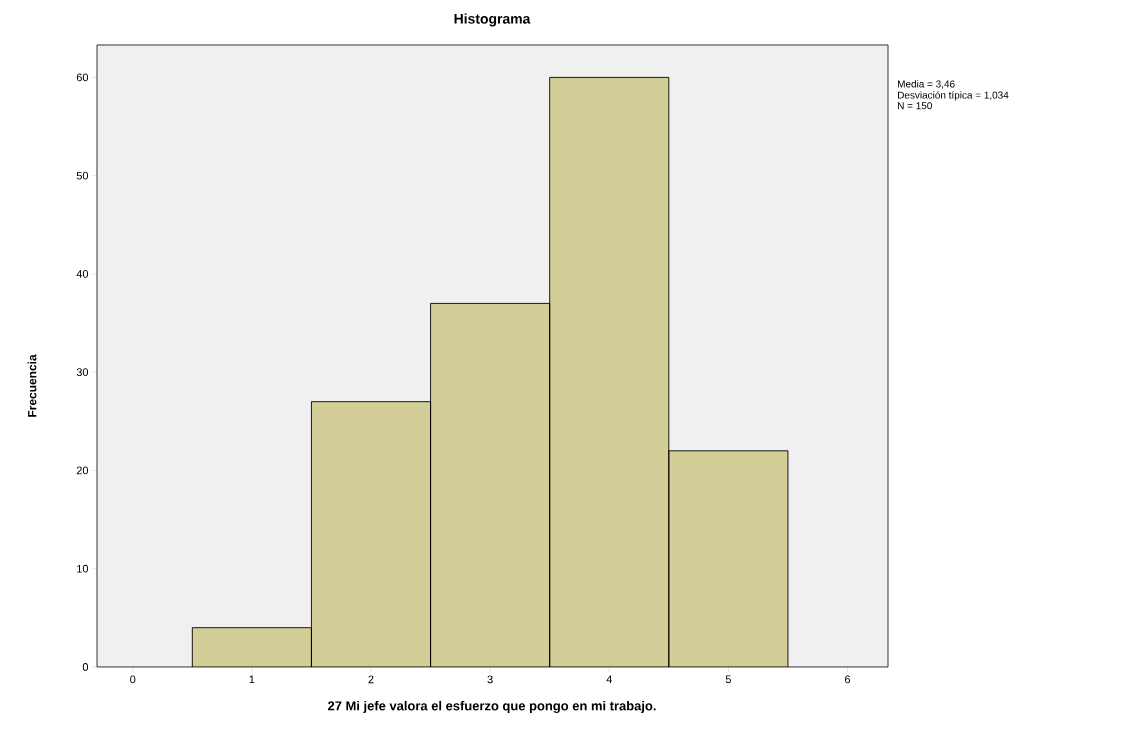 The height and width of the screenshot is (735, 1131). What do you see at coordinates (82, 175) in the screenshot?
I see `y-tick-label: 50` at bounding box center [82, 175].